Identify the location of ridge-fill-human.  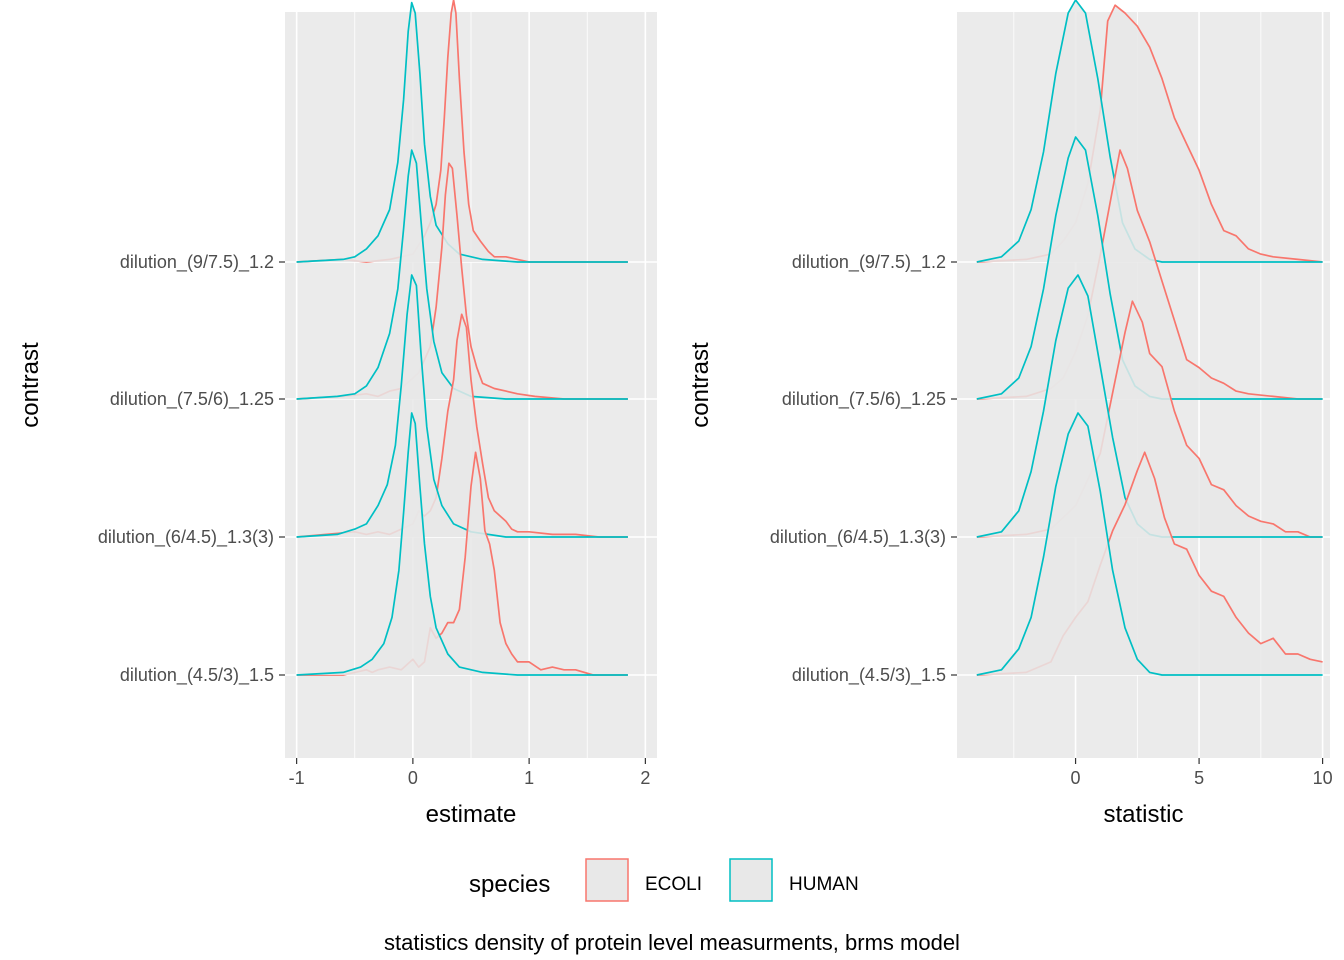
(1149, 544).